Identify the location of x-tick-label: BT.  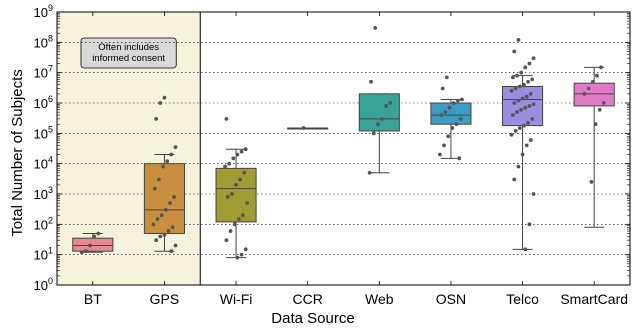
(93, 299).